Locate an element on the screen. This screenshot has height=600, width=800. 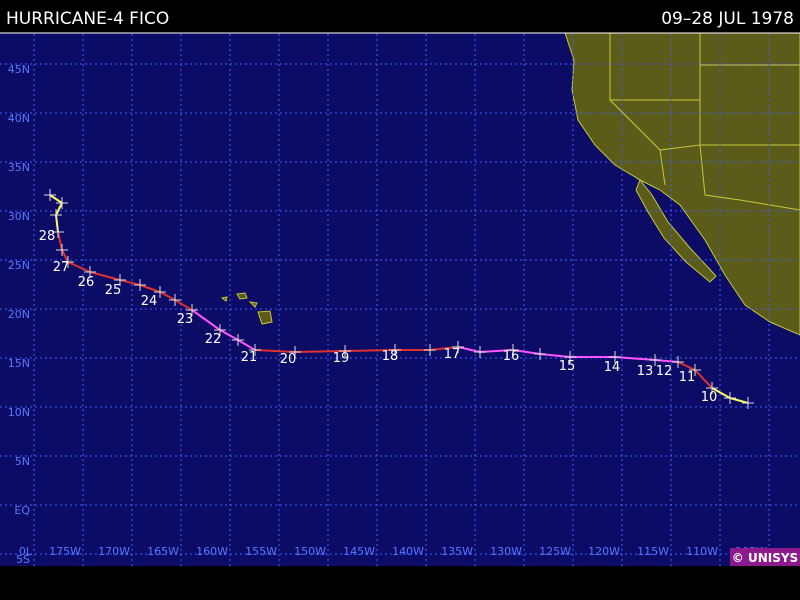
credit-badge is located at coordinates (765, 557).